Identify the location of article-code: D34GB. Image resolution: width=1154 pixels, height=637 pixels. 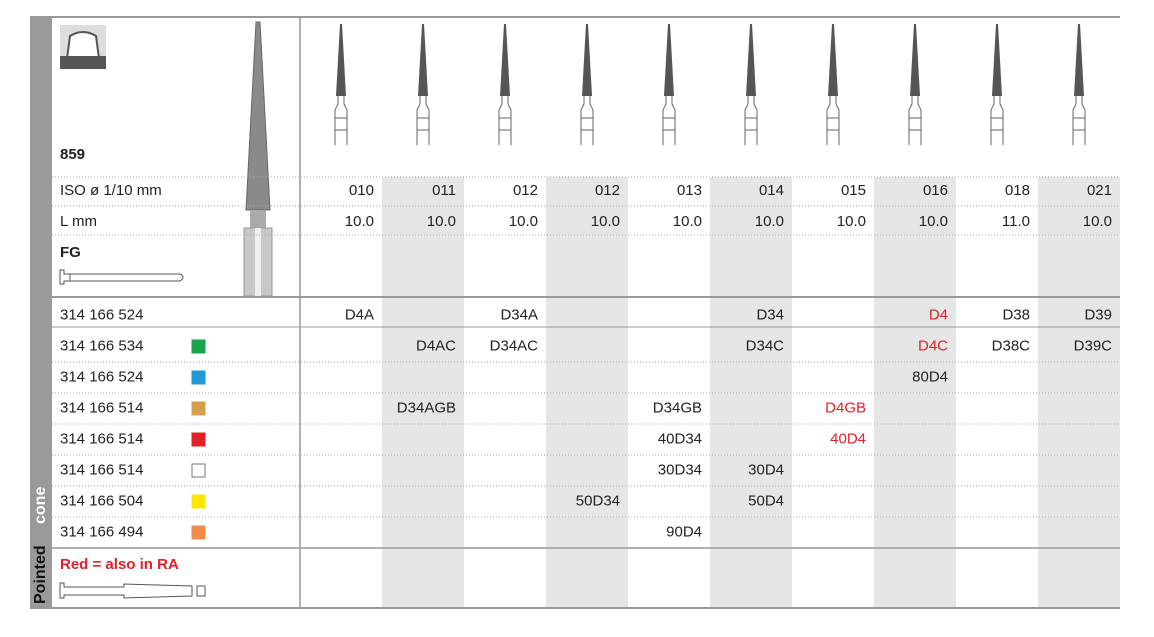
(677, 407).